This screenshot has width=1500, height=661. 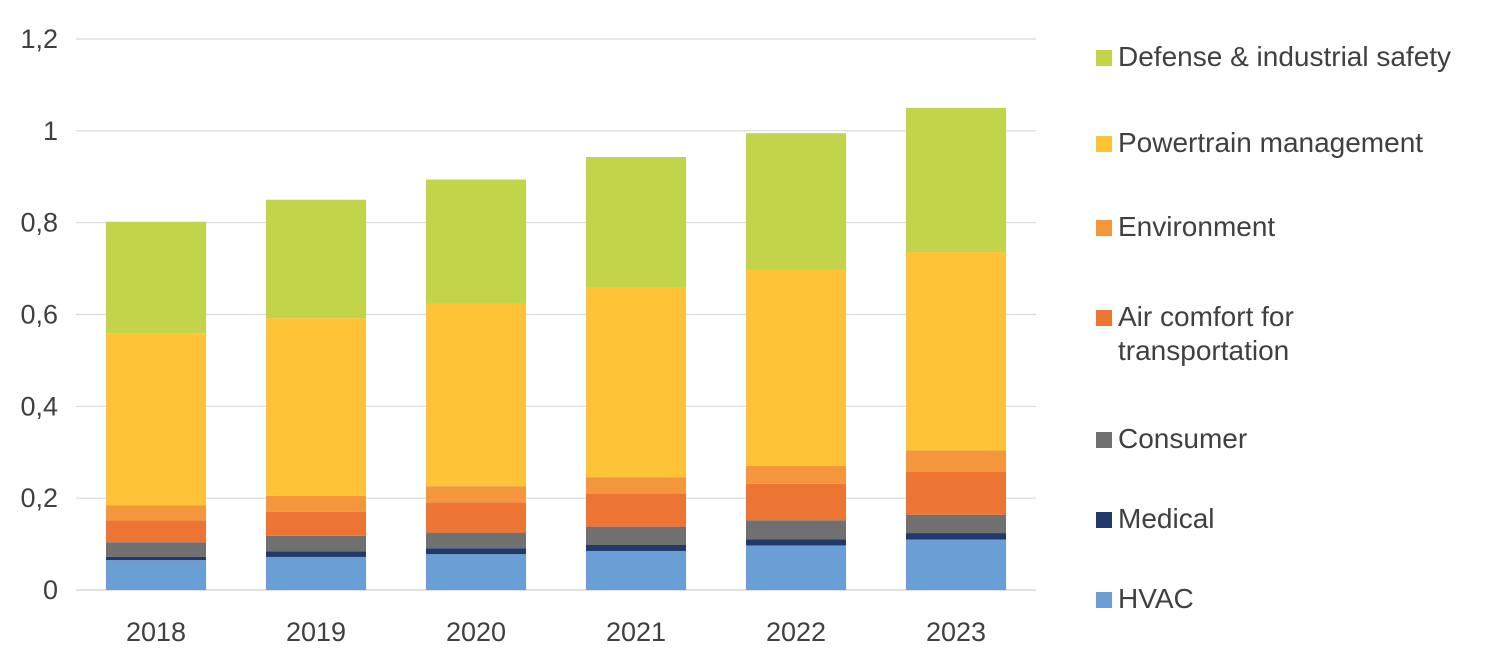 I want to click on legend-label-line: Environment, so click(x=1197, y=226).